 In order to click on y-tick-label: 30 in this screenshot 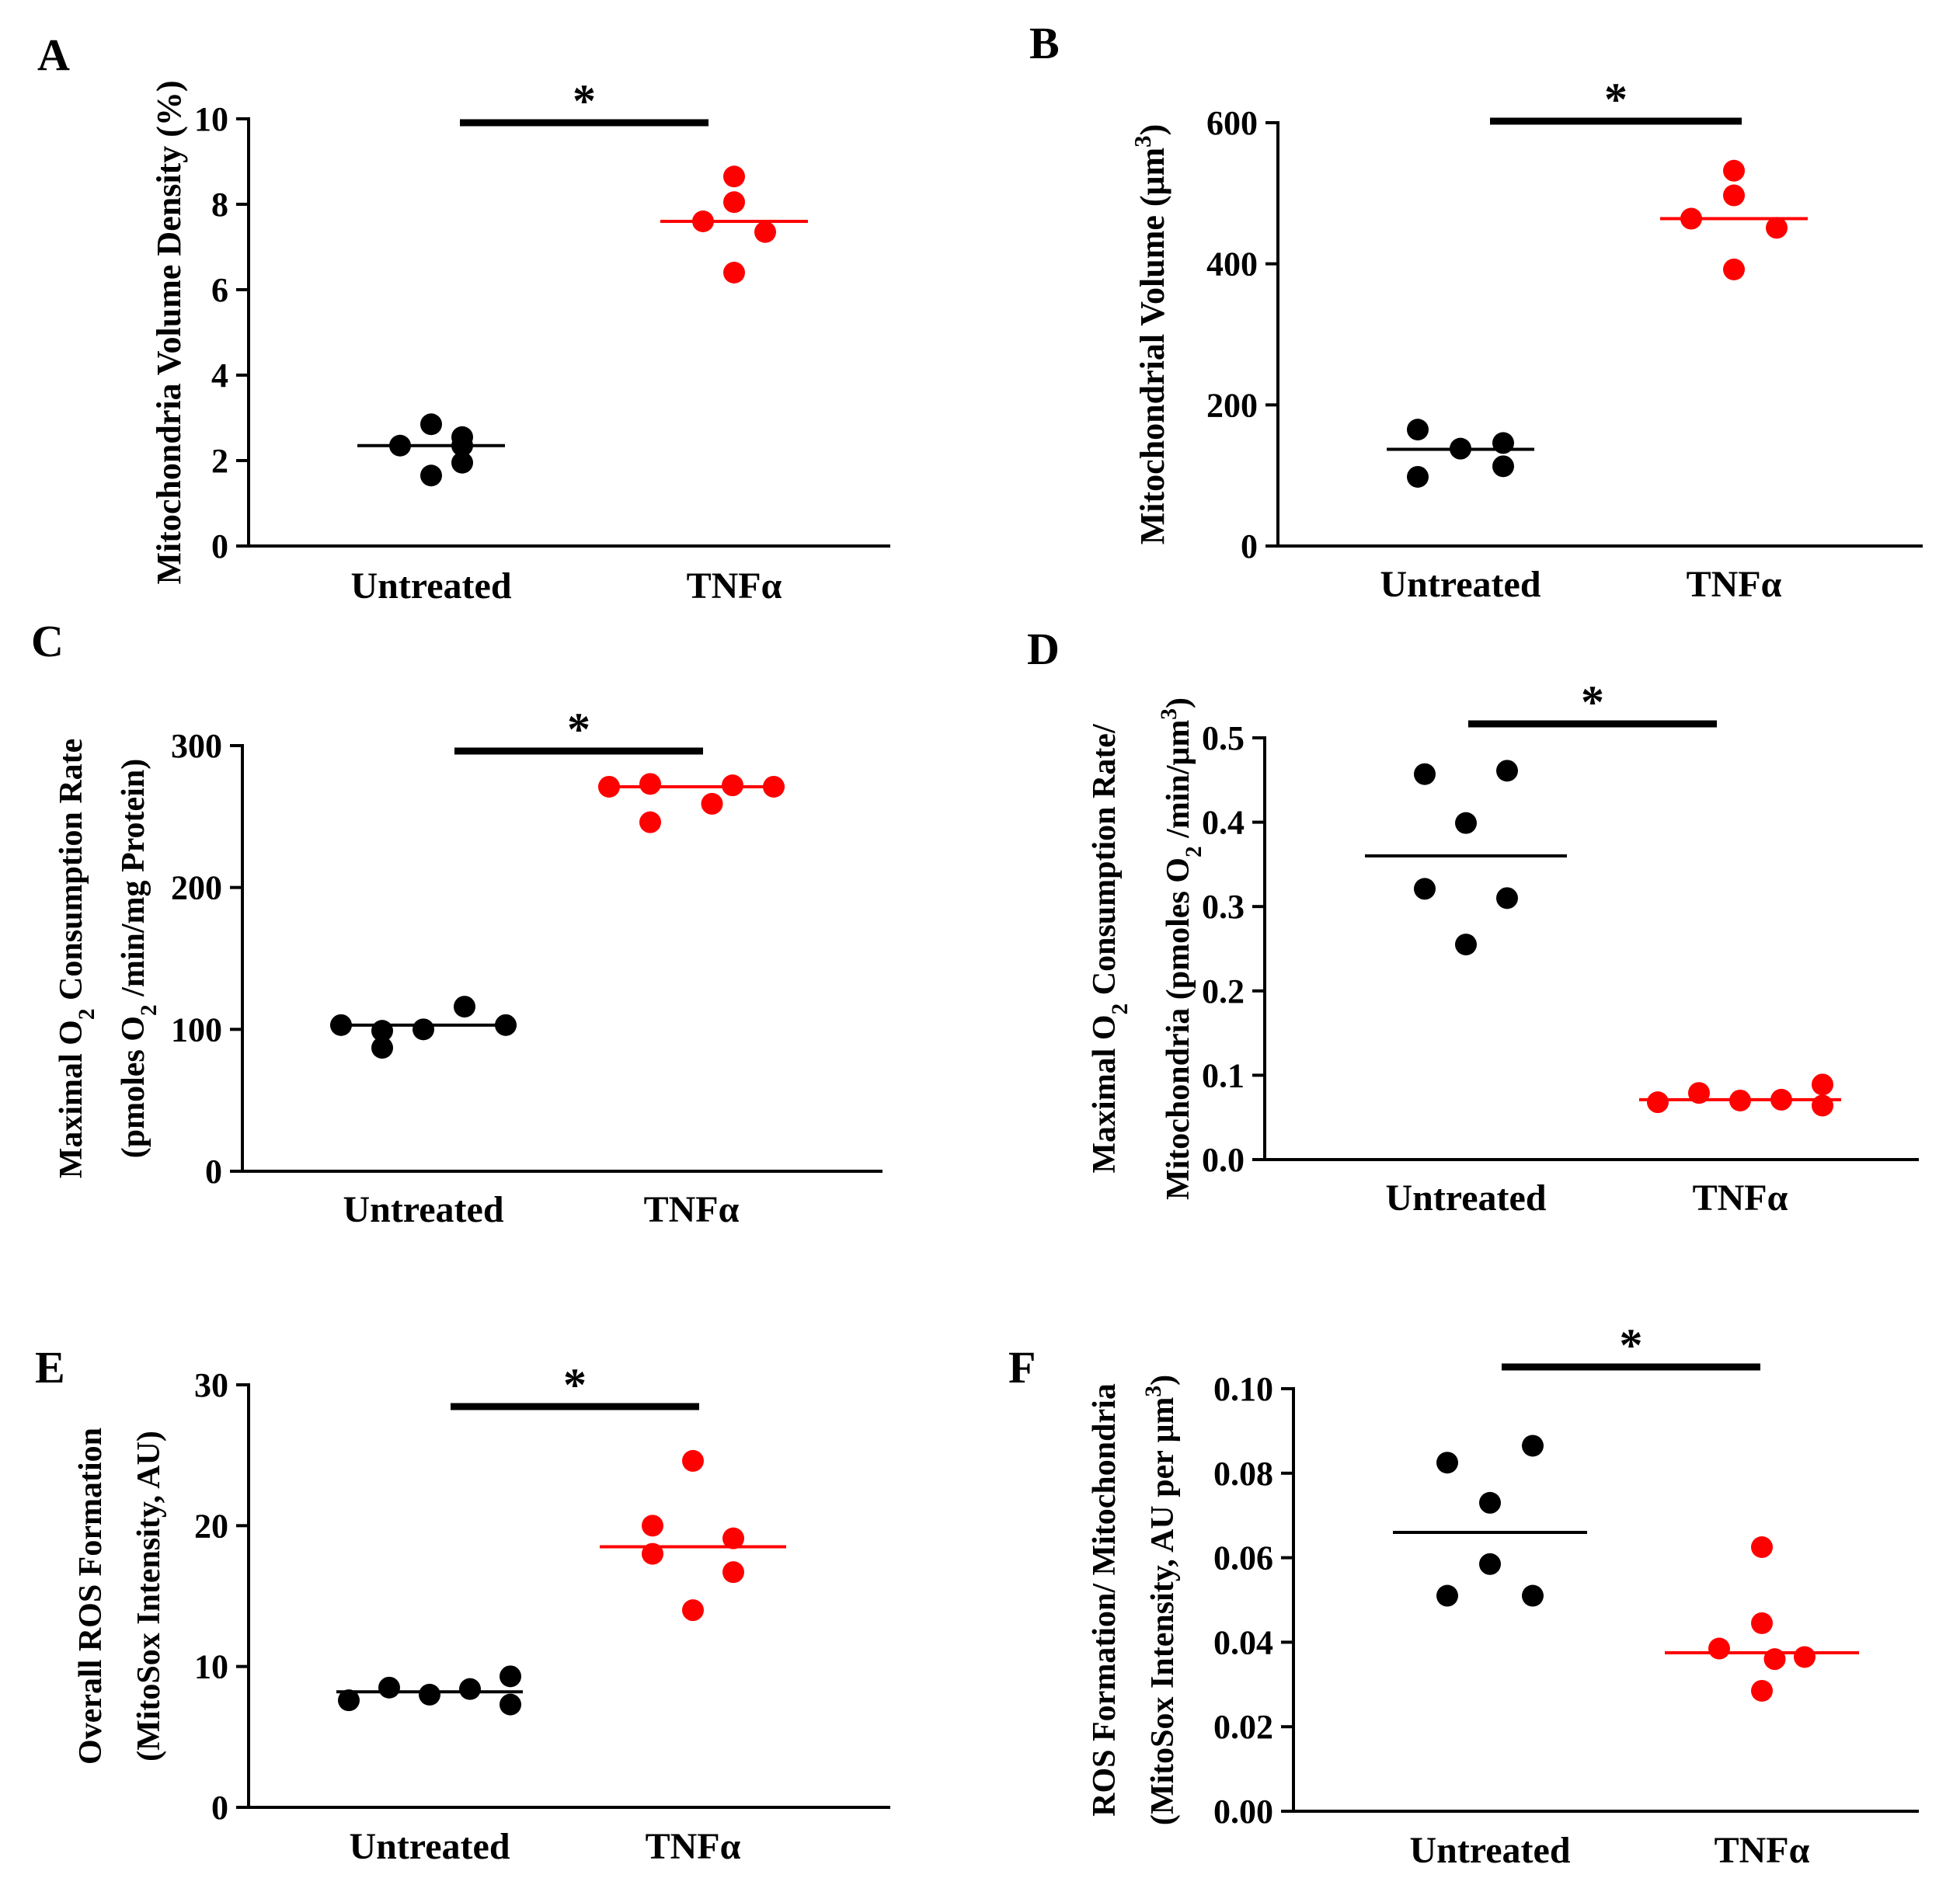, I will do `click(211, 1385)`.